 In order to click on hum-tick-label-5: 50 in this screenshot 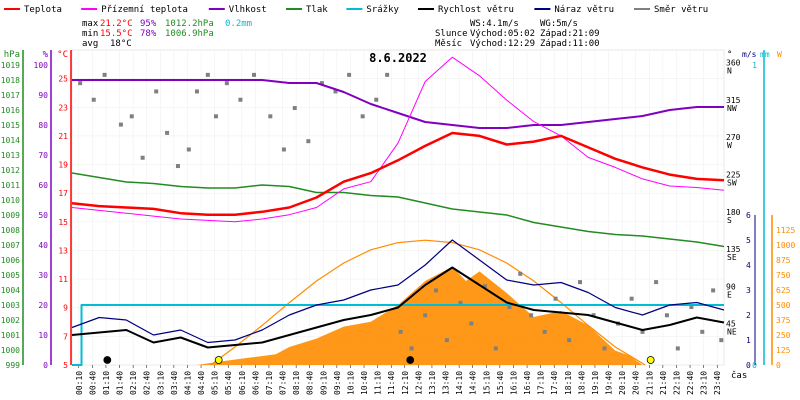, I will do `click(43, 215)`.